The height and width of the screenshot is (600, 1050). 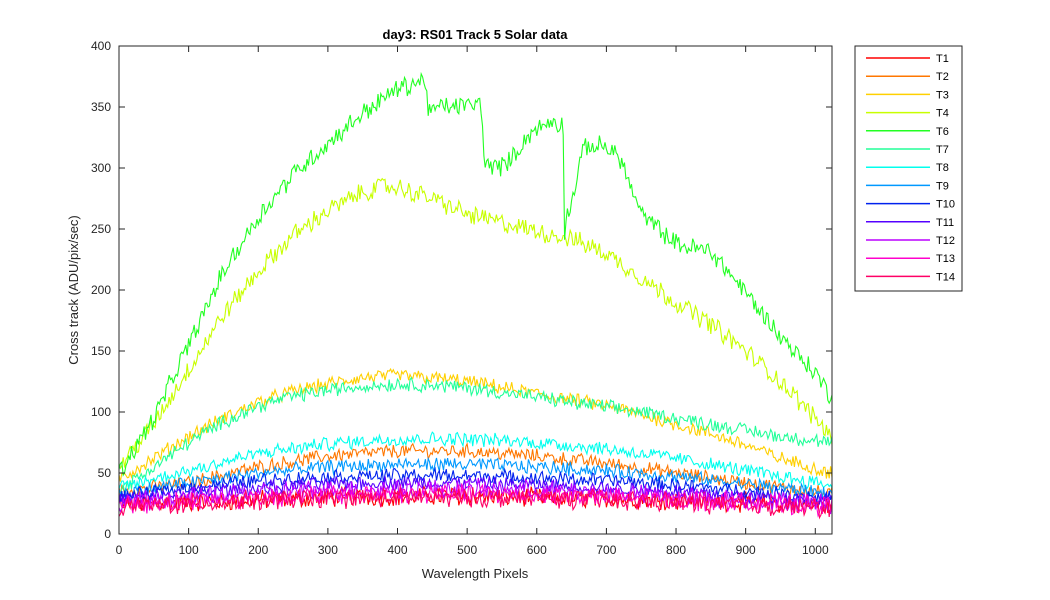 I want to click on legend-box, so click(x=908, y=168).